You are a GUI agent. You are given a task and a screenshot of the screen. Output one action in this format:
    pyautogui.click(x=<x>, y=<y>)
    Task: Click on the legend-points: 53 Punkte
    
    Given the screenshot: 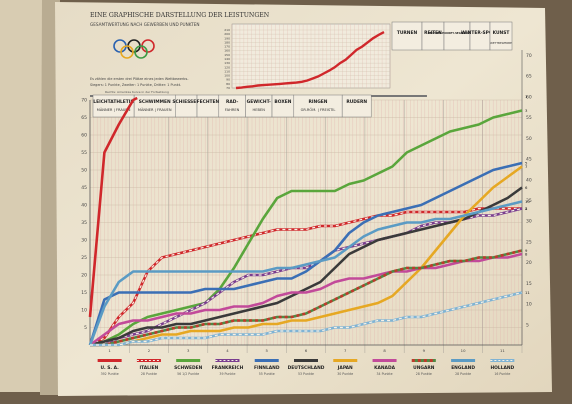 What is the action you would take?
    pyautogui.click(x=306, y=374)
    